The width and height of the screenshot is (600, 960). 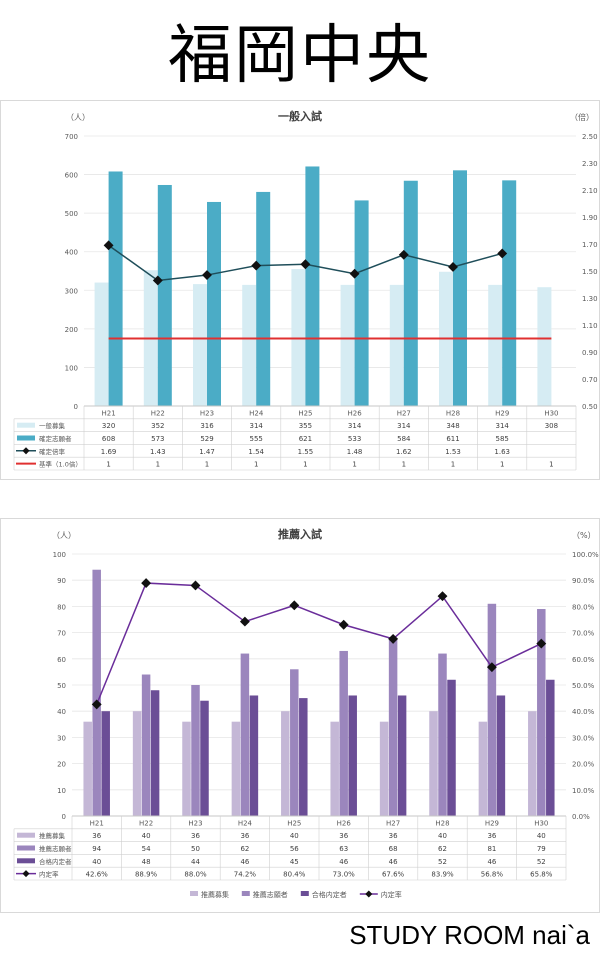 What do you see at coordinates (157, 439) in the screenshot?
I see `data-label: 573` at bounding box center [157, 439].